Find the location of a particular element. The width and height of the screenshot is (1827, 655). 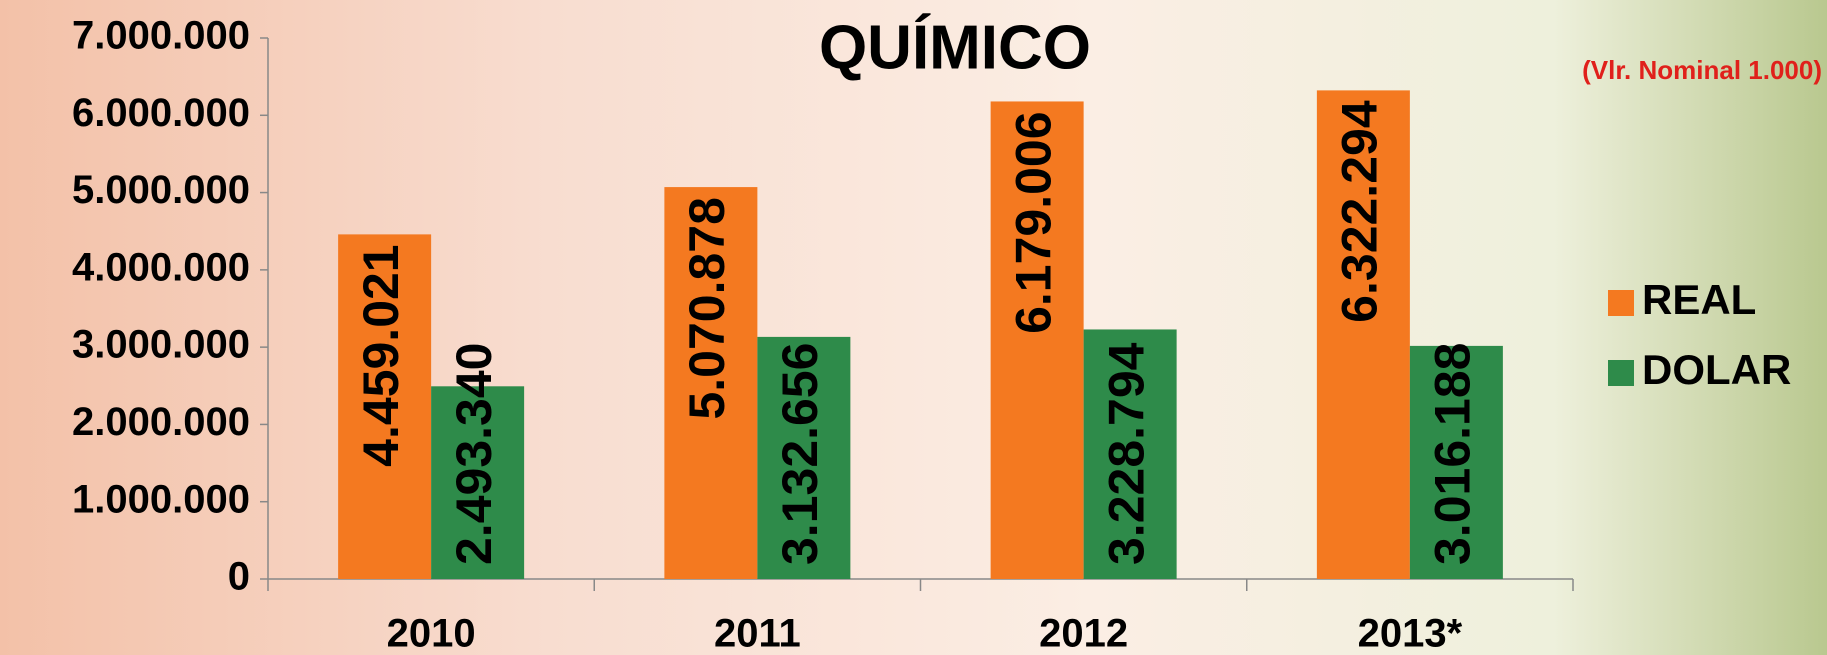

y-tick-label: 2.000.000 is located at coordinates (161, 422).